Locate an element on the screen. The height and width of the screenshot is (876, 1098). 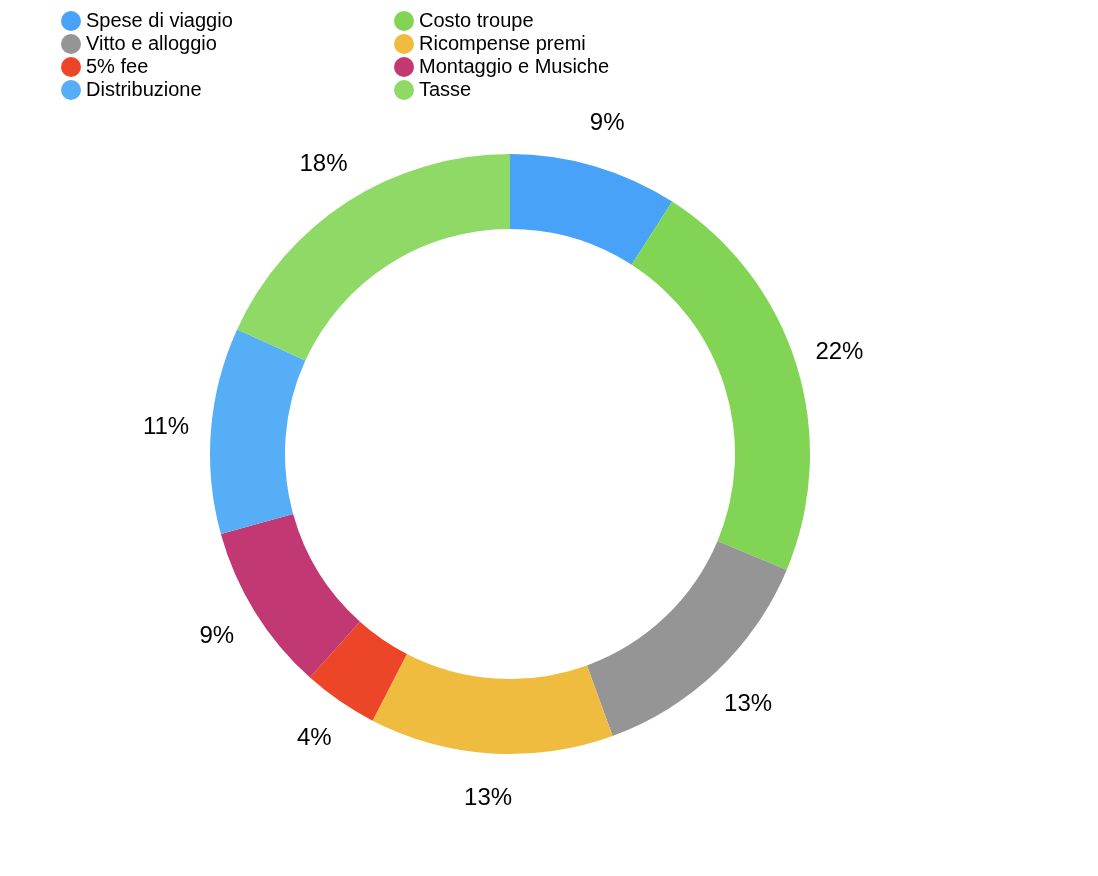
legend-label: Costo troupe is located at coordinates (476, 20).